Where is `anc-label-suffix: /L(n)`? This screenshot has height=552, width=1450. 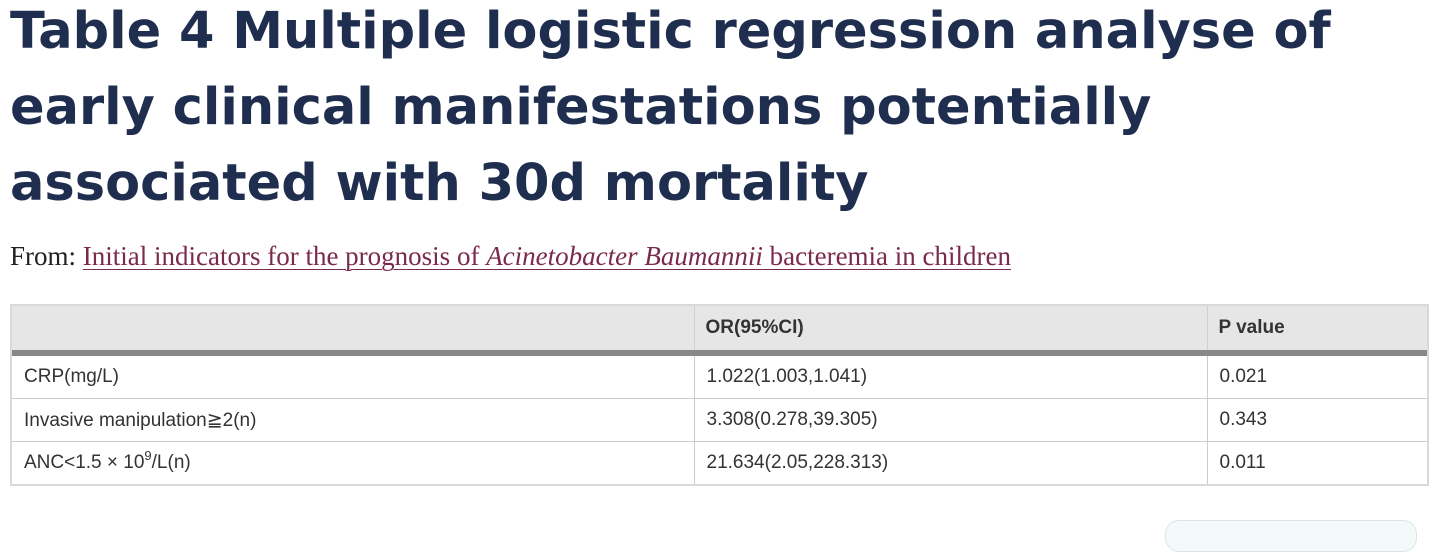 anc-label-suffix: /L(n) is located at coordinates (171, 462).